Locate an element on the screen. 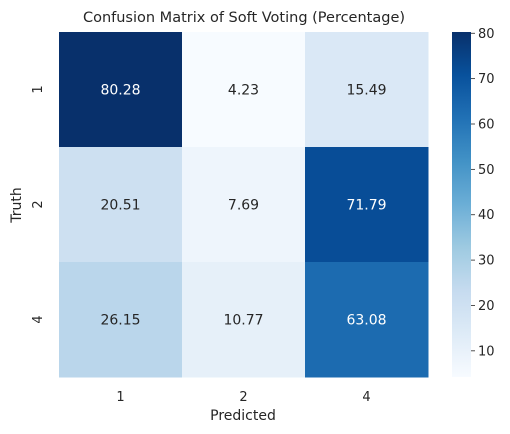 The image size is (510, 434). y-tick-label: 1 is located at coordinates (38, 89).